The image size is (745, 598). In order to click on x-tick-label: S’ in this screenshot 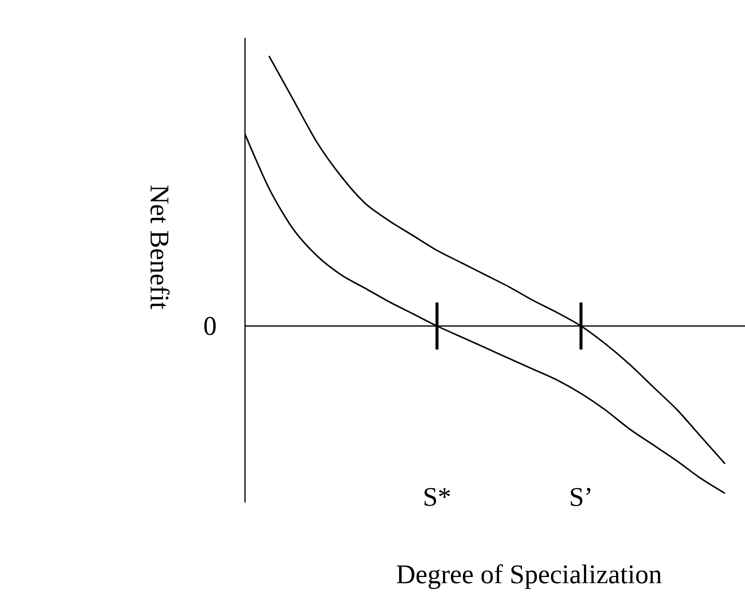, I will do `click(580, 497)`.